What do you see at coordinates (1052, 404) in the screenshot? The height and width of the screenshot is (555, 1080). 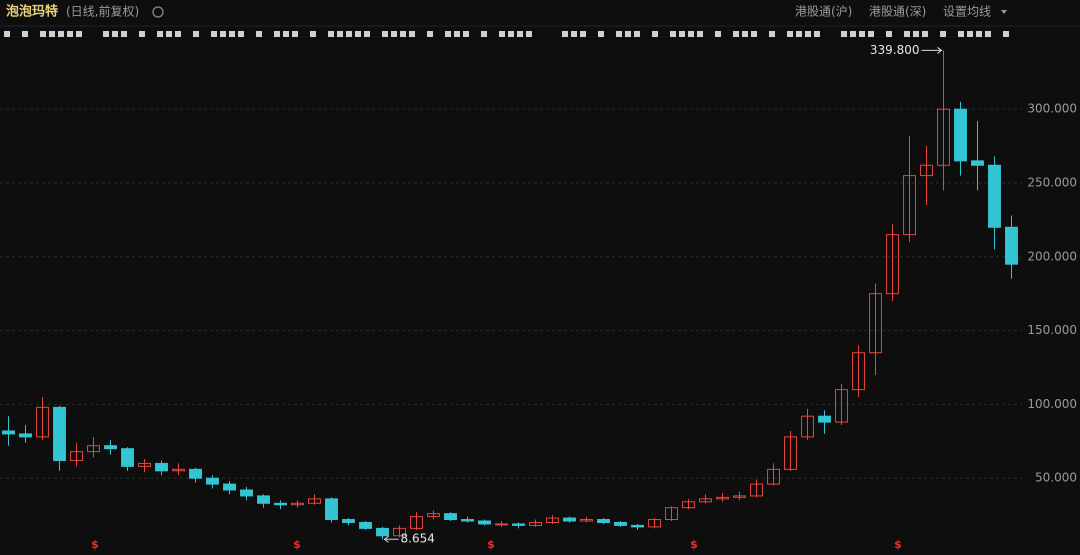 I see `y-tick-label: 100.000` at bounding box center [1052, 404].